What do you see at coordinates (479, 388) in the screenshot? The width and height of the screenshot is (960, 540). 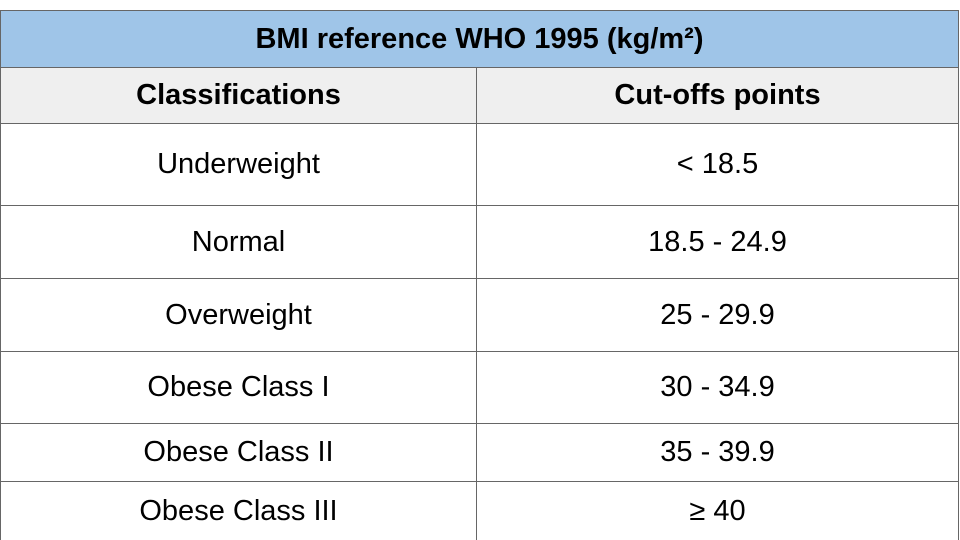 I see `table-row: Obese Class I 30 - 34.9` at bounding box center [479, 388].